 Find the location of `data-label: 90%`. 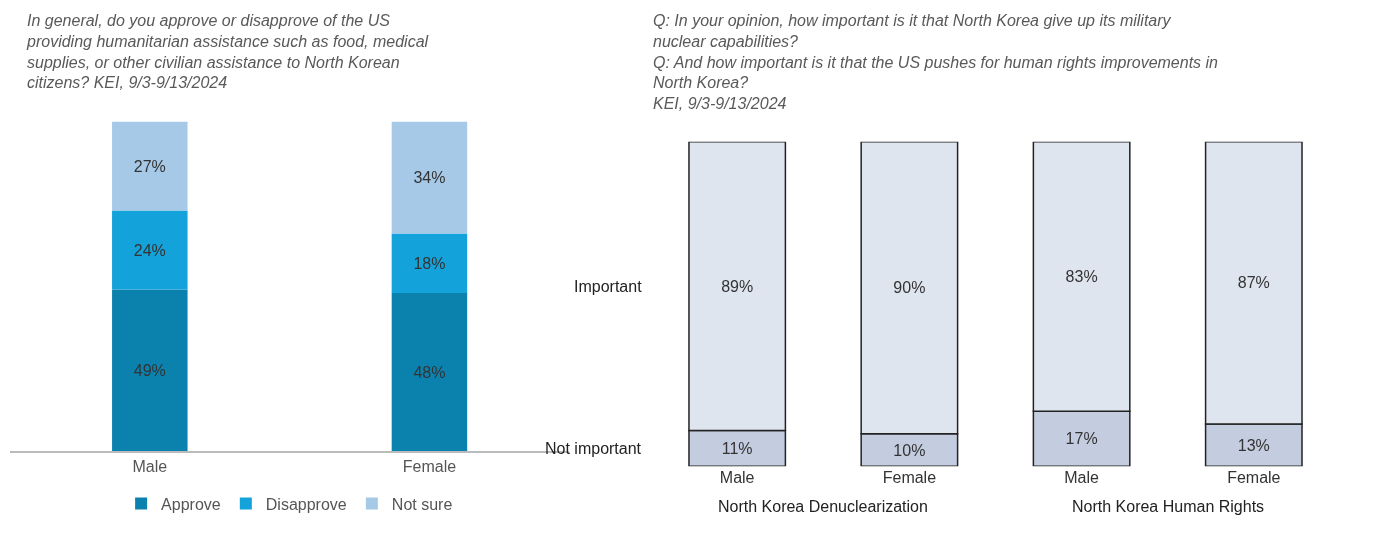

data-label: 90% is located at coordinates (909, 288).